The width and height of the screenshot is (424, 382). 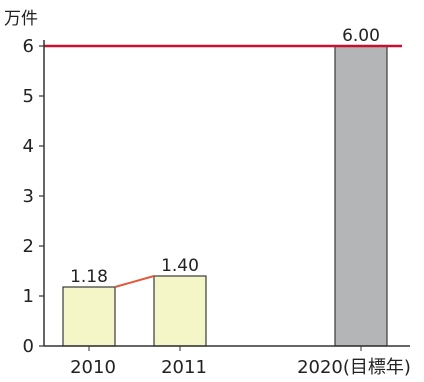 I want to click on y-tick-label-0: 0, so click(x=28, y=346).